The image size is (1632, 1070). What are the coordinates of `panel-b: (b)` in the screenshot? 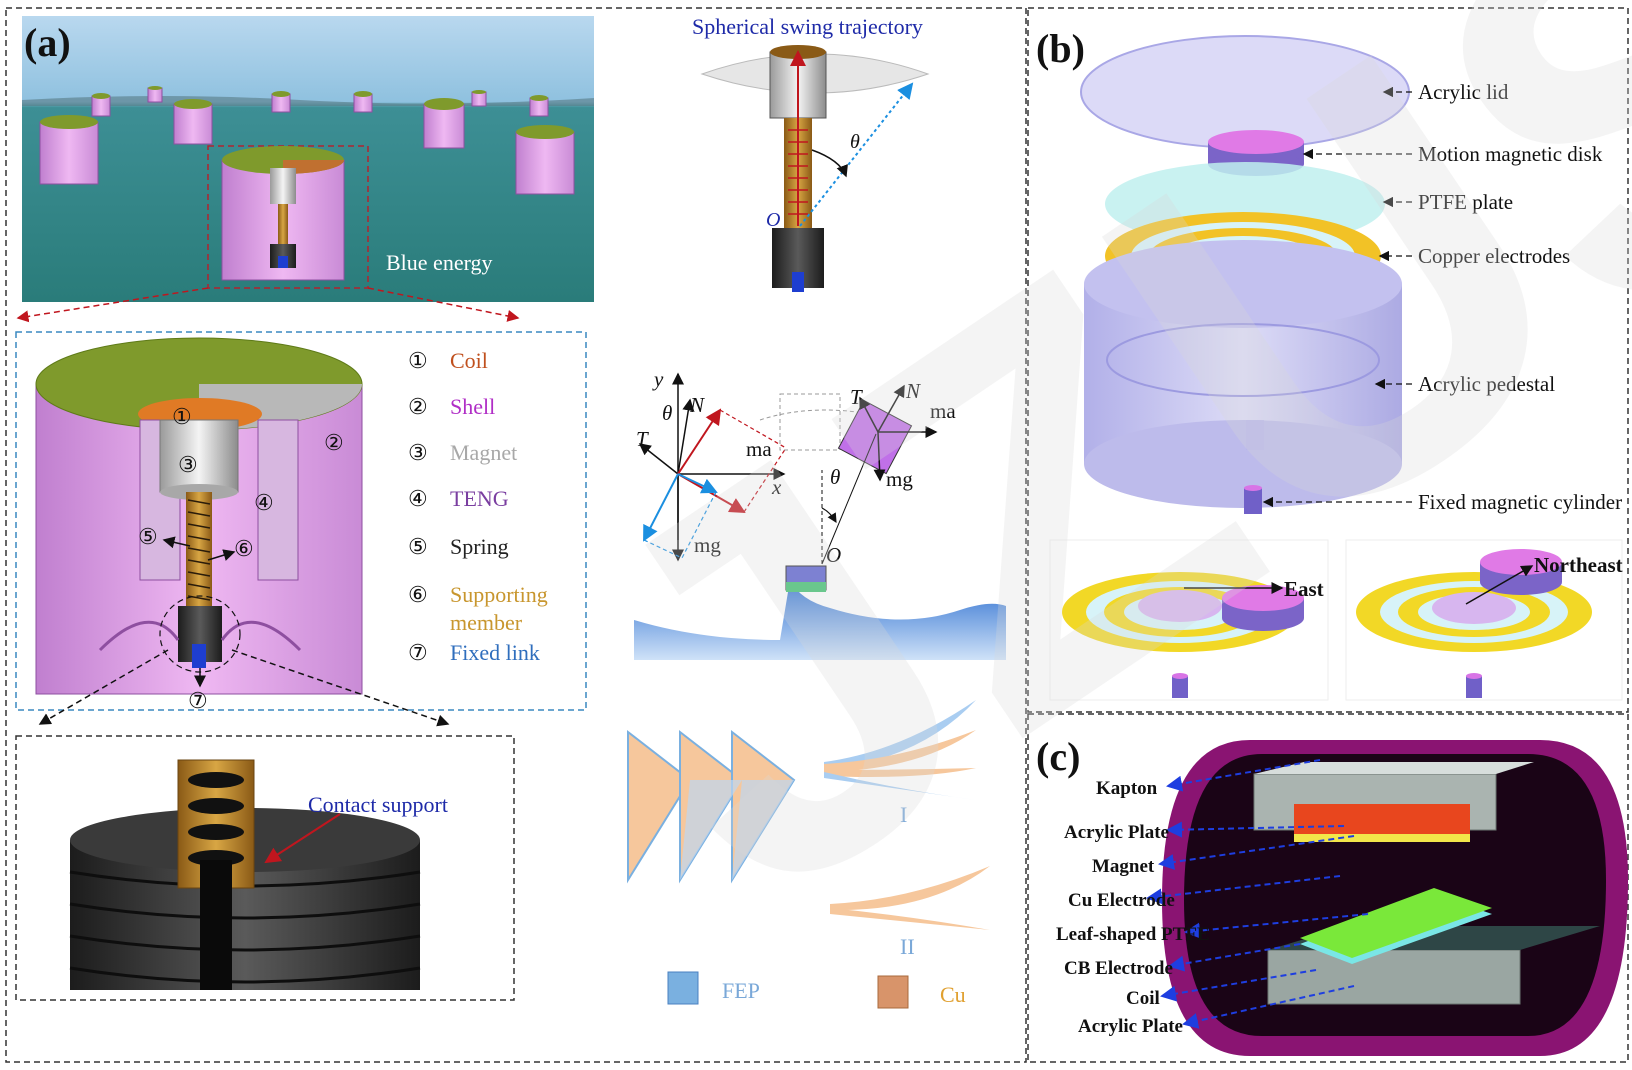 It's located at (1223, 270).